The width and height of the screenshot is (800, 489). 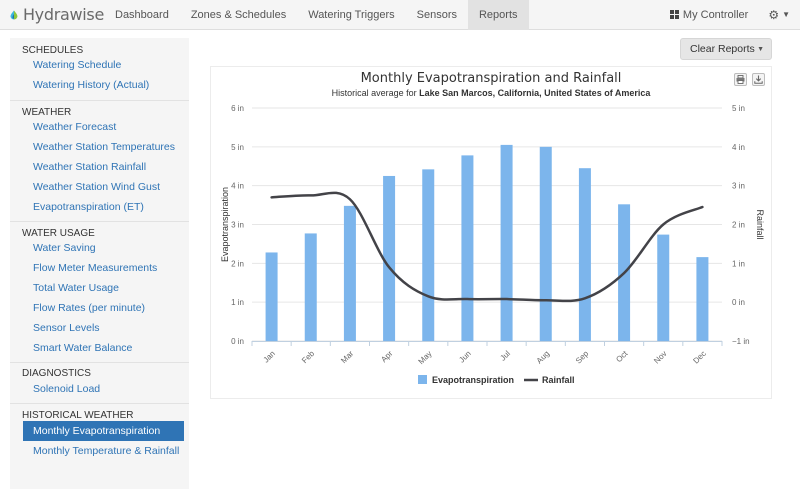 I want to click on clear-reports-button: Clear Reports ▼, so click(x=726, y=49).